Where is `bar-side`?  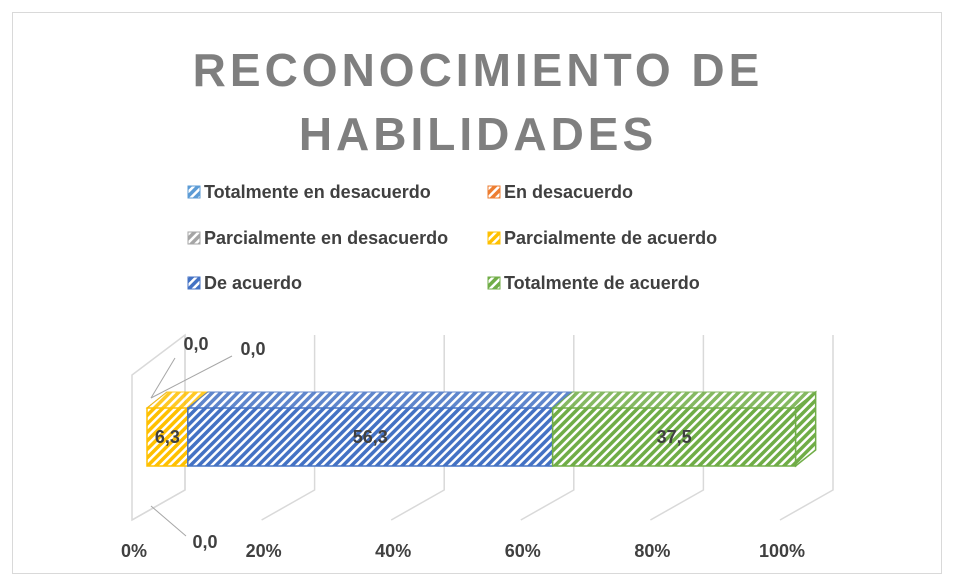
bar-side is located at coordinates (805, 429).